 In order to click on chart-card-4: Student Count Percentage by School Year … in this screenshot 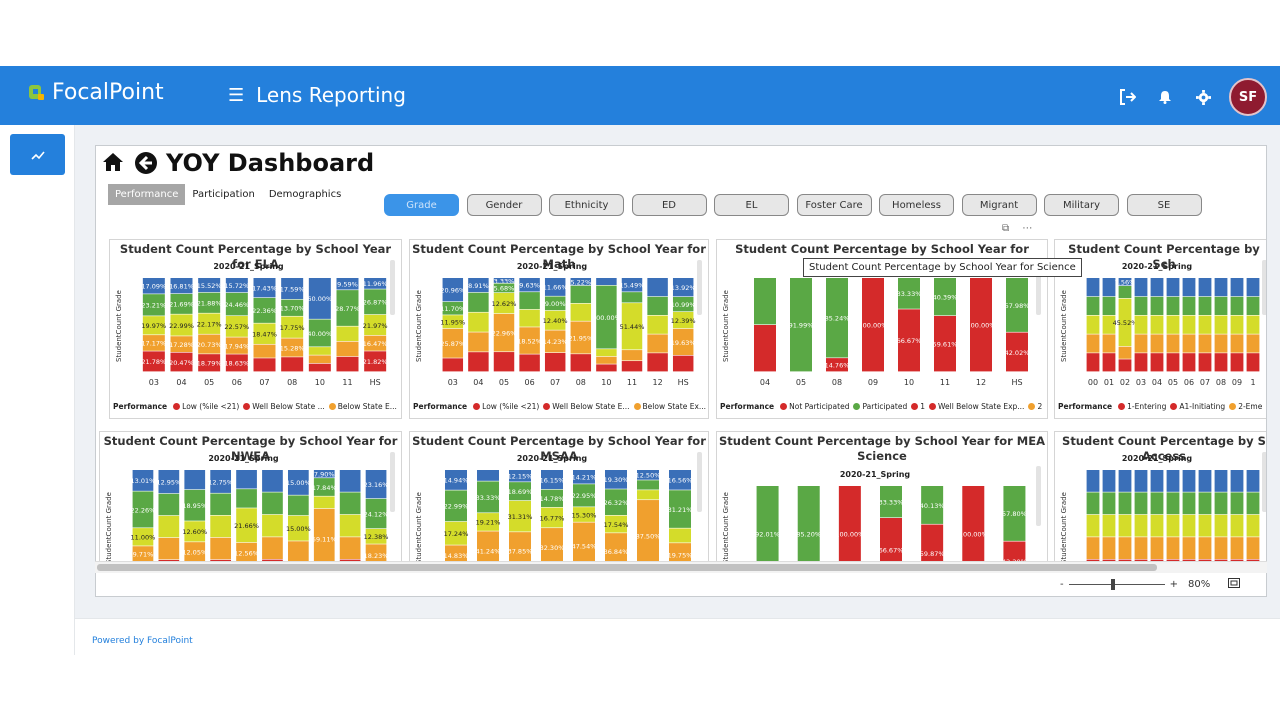, I will do `click(250, 501)`.